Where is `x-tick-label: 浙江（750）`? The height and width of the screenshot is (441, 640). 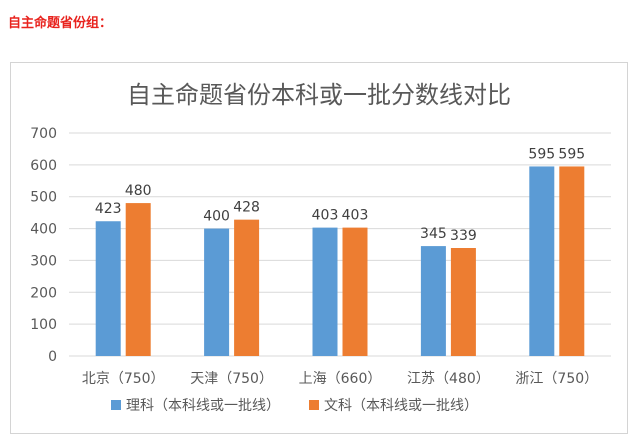 x-tick-label: 浙江（750） is located at coordinates (556, 379).